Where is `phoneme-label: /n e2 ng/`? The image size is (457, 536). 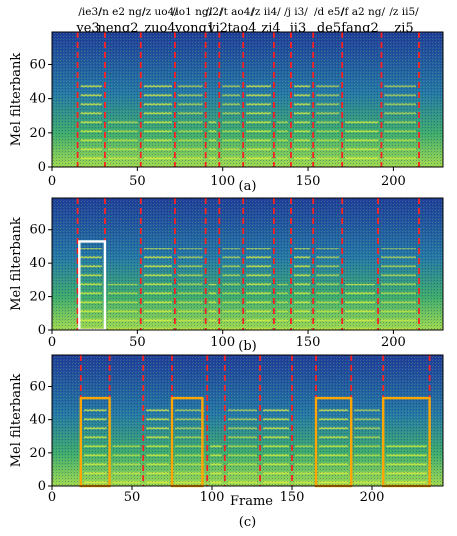 phoneme-label: /n e2 ng/ is located at coordinates (122, 12).